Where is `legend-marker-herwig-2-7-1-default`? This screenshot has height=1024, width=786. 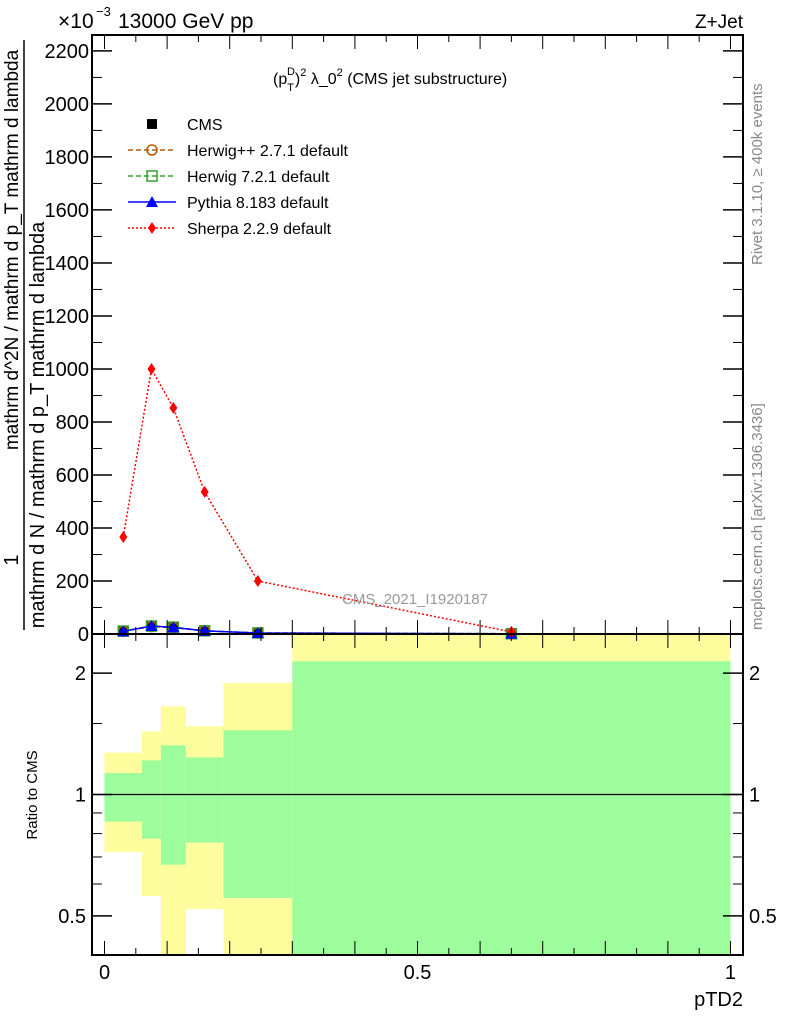
legend-marker-herwig-2-7-1-default is located at coordinates (152, 150).